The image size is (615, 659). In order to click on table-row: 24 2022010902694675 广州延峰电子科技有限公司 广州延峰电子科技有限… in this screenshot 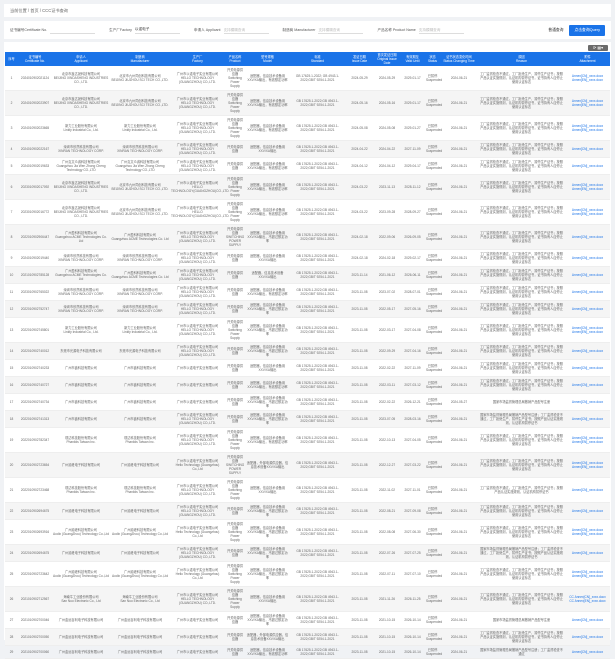, I will do `click(307, 553)`.